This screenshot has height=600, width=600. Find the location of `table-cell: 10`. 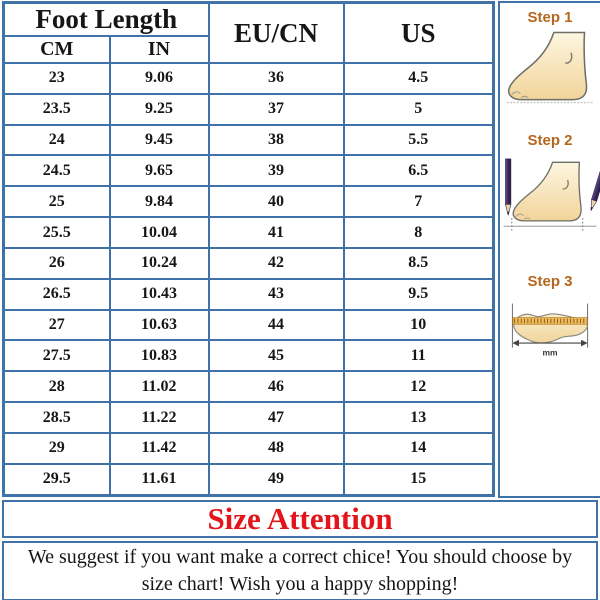

table-cell: 10 is located at coordinates (418, 325).